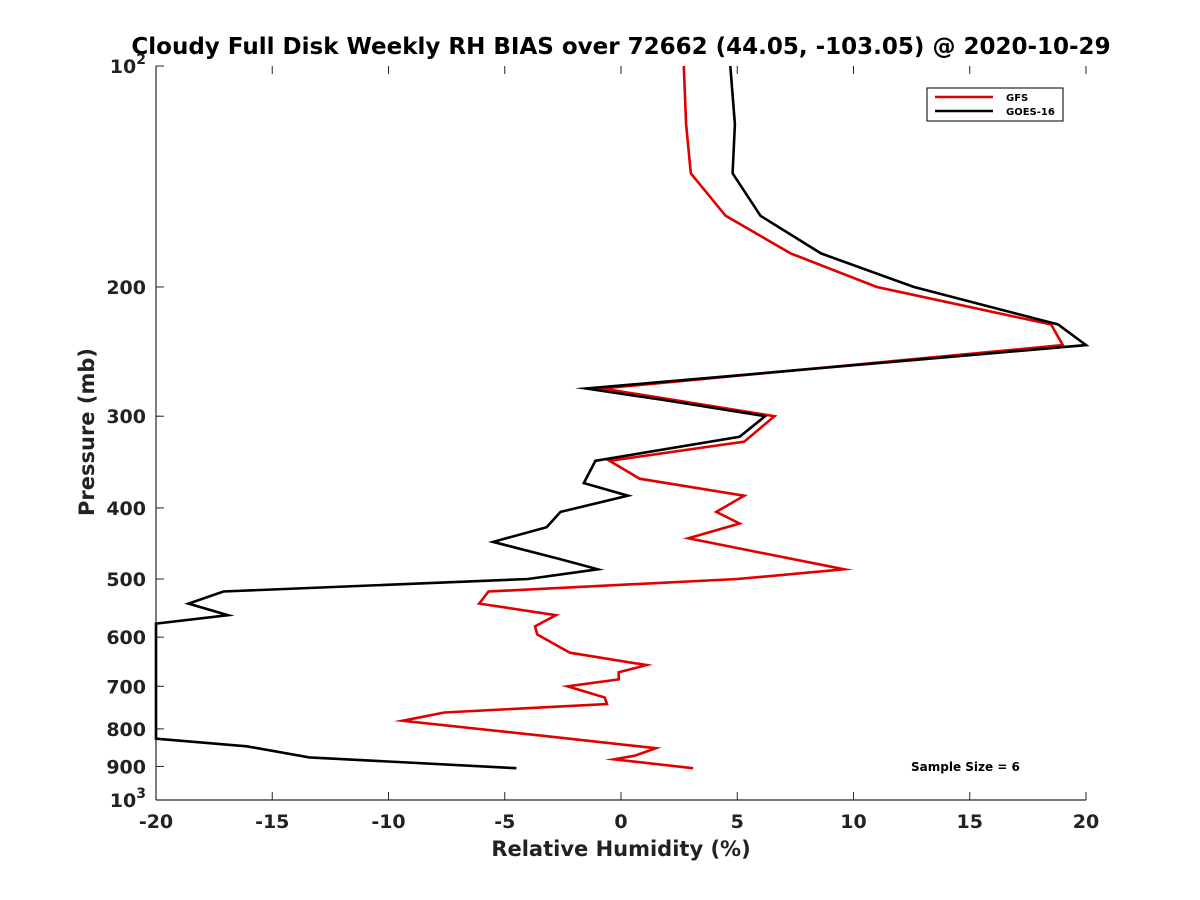  What do you see at coordinates (388, 822) in the screenshot?
I see `x-tick-label: -10` at bounding box center [388, 822].